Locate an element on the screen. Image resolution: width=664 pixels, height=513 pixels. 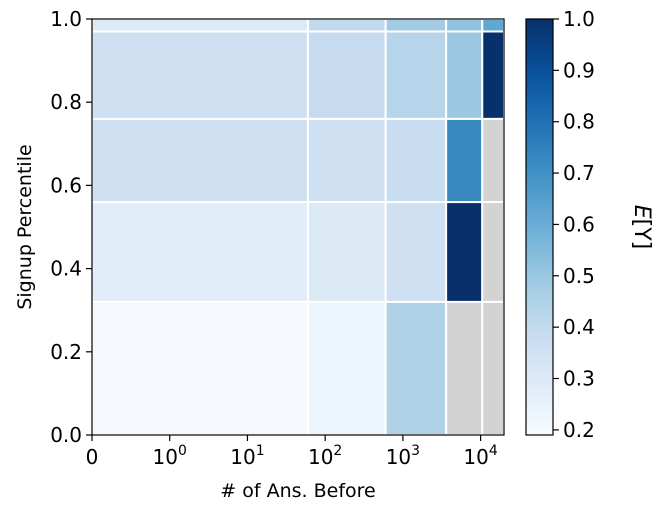
colorbar-tick-label: 0.9 is located at coordinates (579, 70).